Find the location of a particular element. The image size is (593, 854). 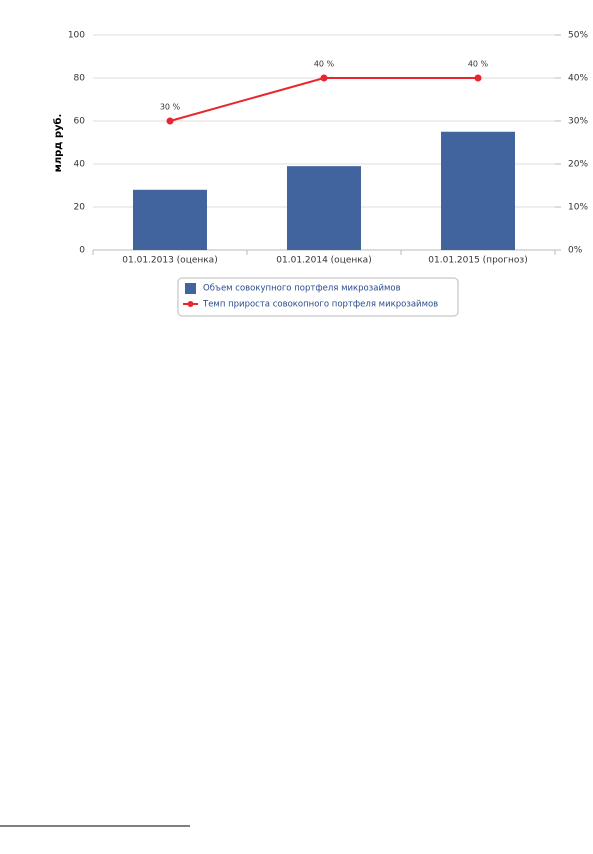

y2-tick-label: 30% is located at coordinates (578, 122).